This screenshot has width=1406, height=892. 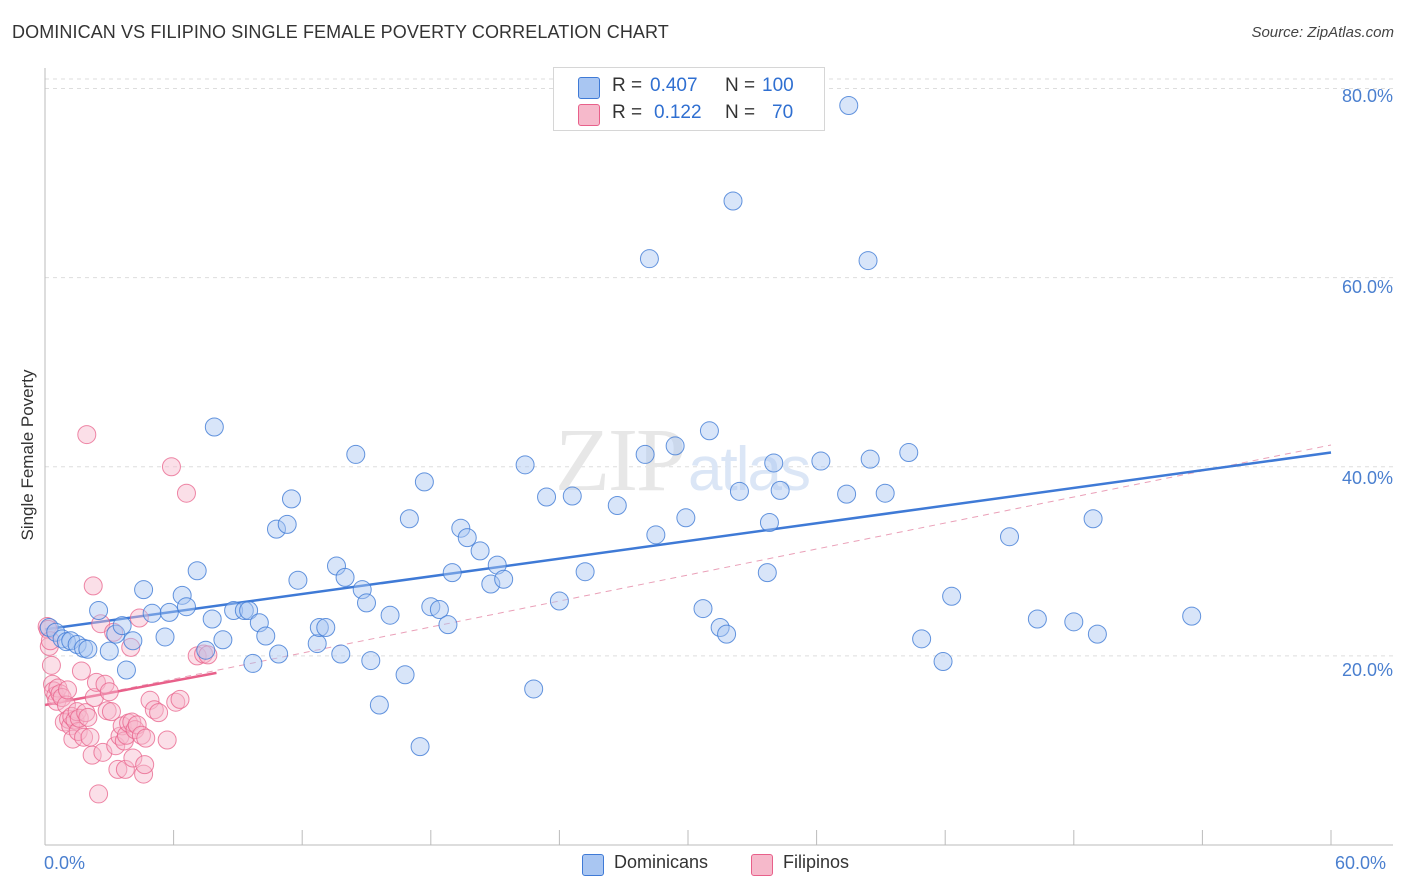 What do you see at coordinates (740, 85) in the screenshot?
I see `legend-n-label: N =` at bounding box center [740, 85].